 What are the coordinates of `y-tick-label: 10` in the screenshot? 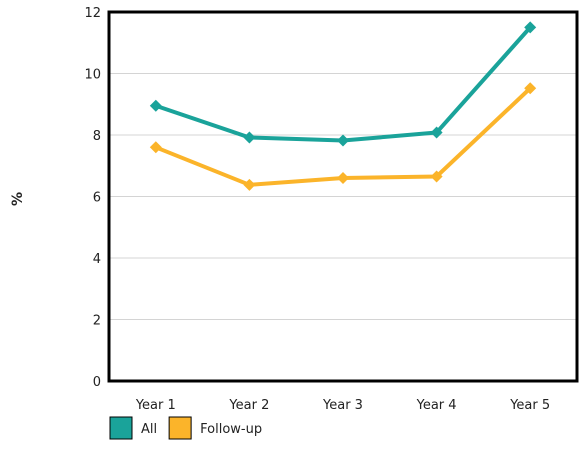 It's located at (92, 75).